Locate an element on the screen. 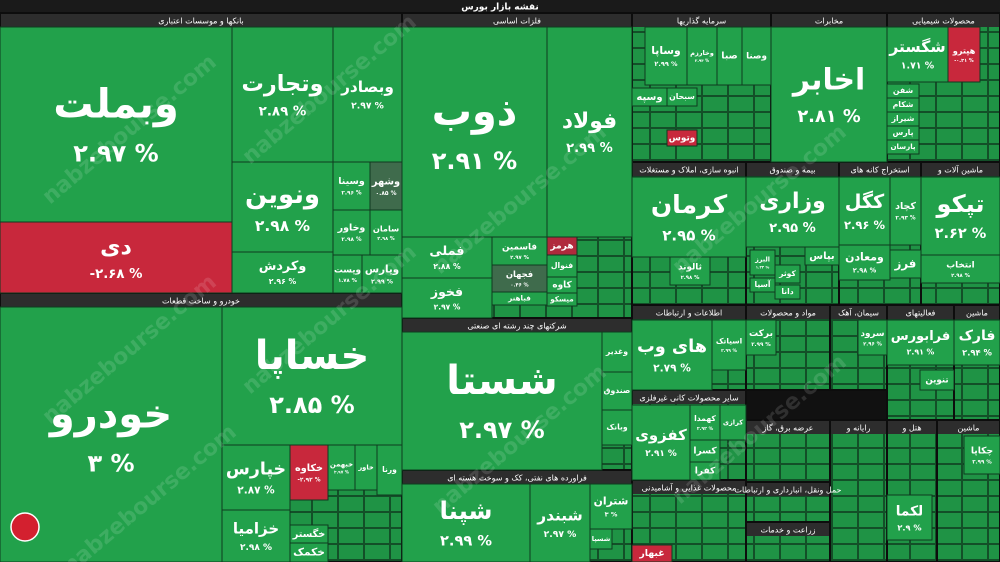 This screenshot has height=562, width=1000. stock-name: شگستر is located at coordinates (916, 46).